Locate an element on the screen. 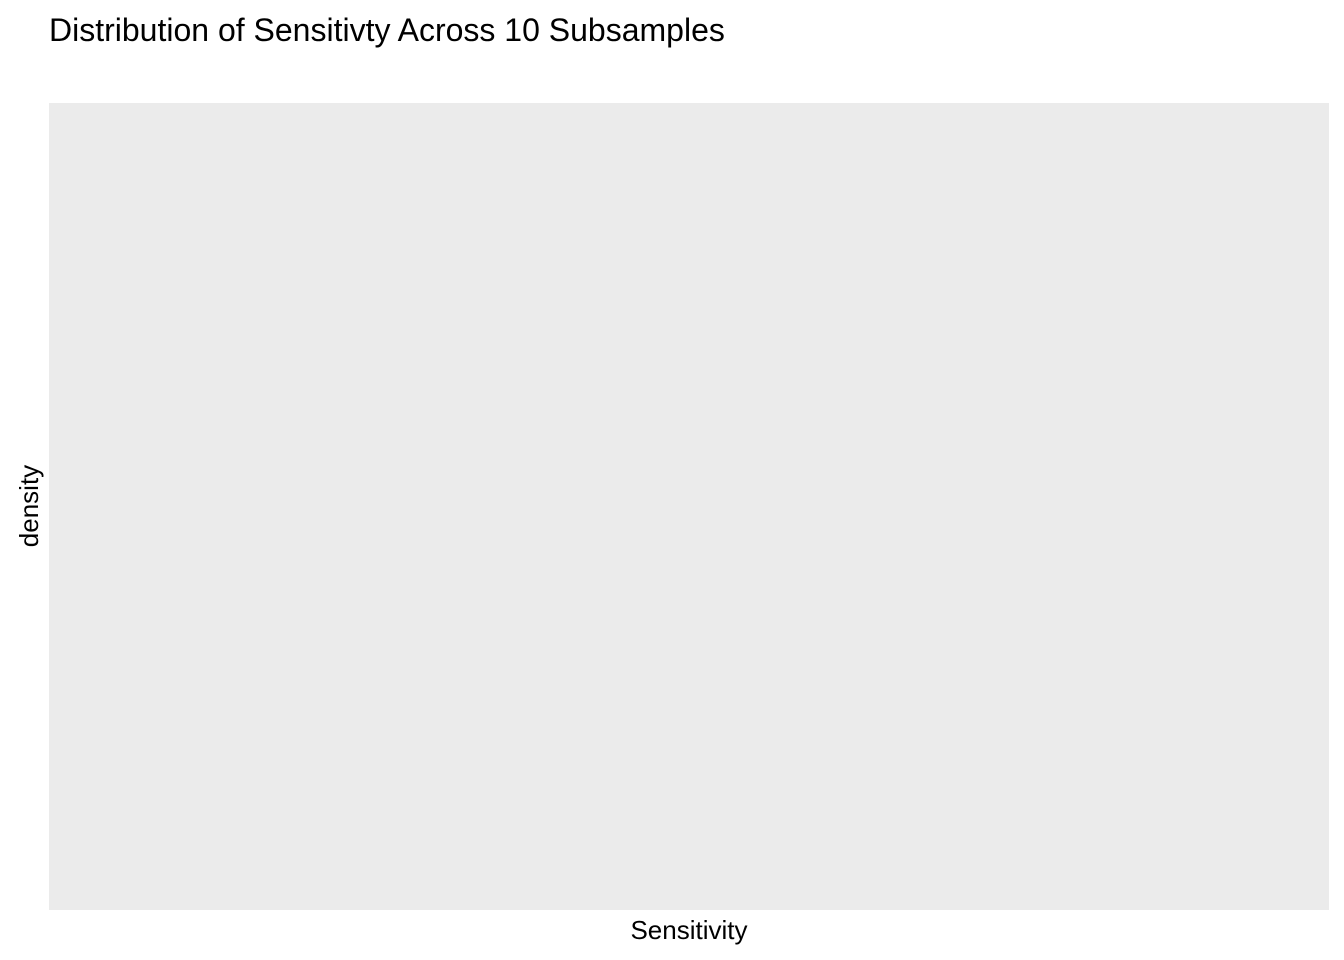 This screenshot has height=960, width=1344. x-axis-label: Sensitivity is located at coordinates (689, 930).